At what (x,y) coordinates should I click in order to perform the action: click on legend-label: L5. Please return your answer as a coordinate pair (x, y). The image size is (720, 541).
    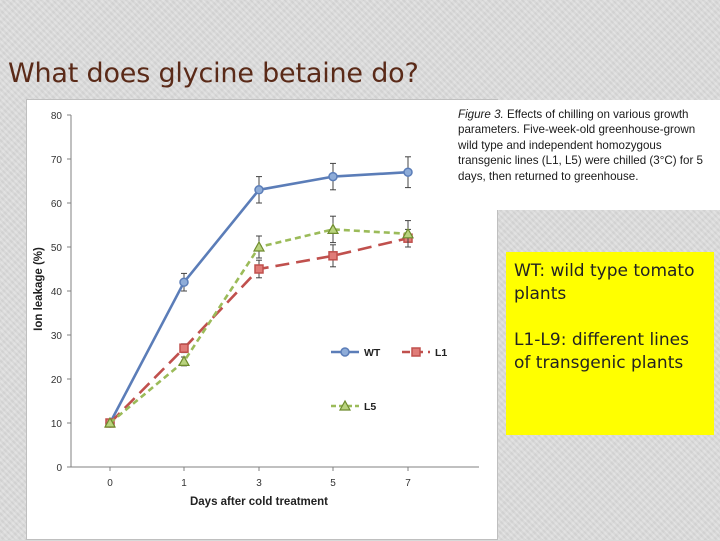
    Looking at the image, I should click on (370, 407).